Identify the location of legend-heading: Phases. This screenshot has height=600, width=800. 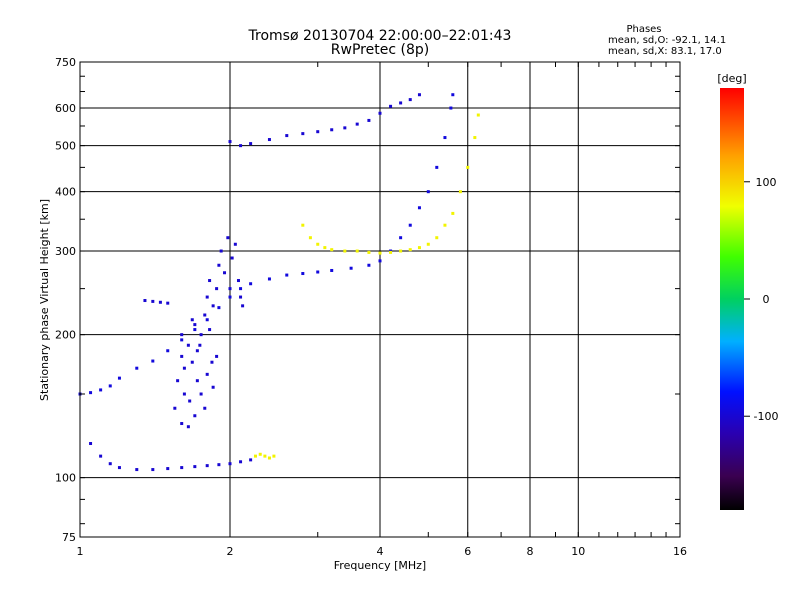
(643, 29).